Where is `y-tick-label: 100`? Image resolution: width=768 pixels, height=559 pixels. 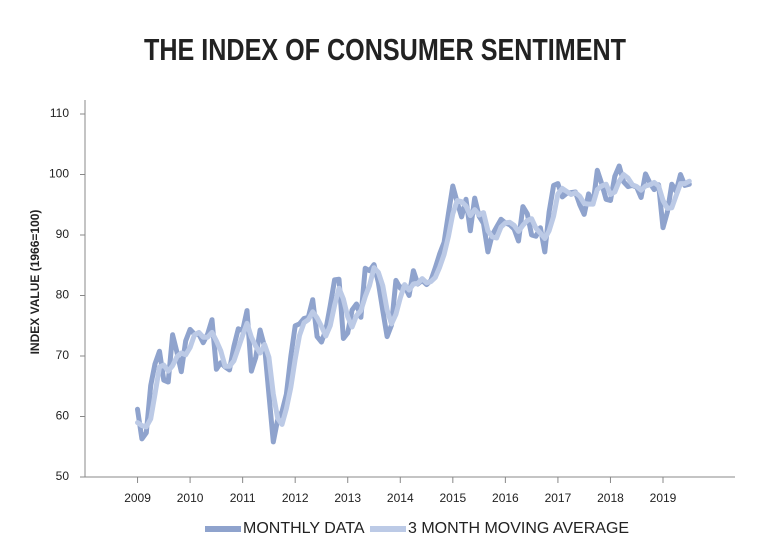 y-tick-label: 100 is located at coordinates (59, 174).